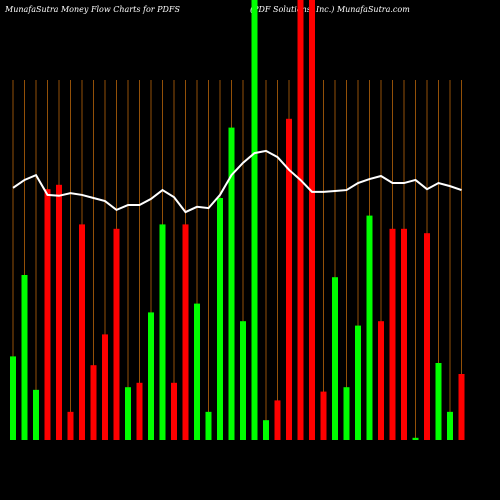 The image size is (500, 500). I want to click on chart-title: MunafaSutra Money Flow Charts for PDFS, so click(92, 9).